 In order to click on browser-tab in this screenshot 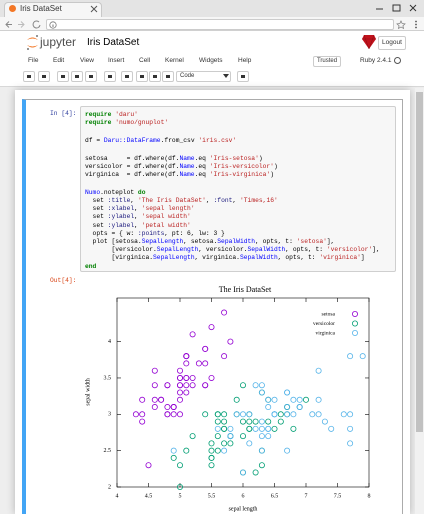, I will do `click(53, 9)`.